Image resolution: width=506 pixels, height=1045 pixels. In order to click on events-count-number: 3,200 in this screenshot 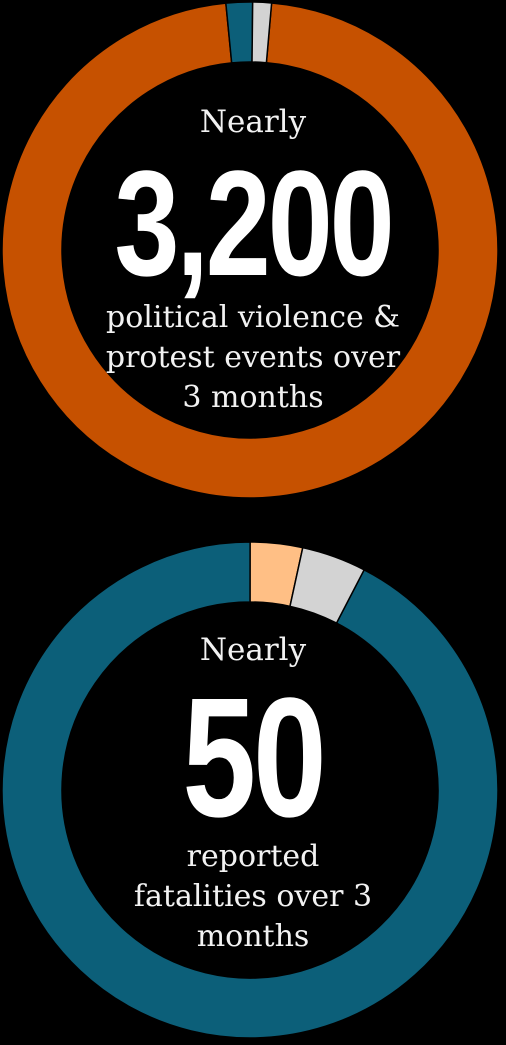, I will do `click(254, 223)`.